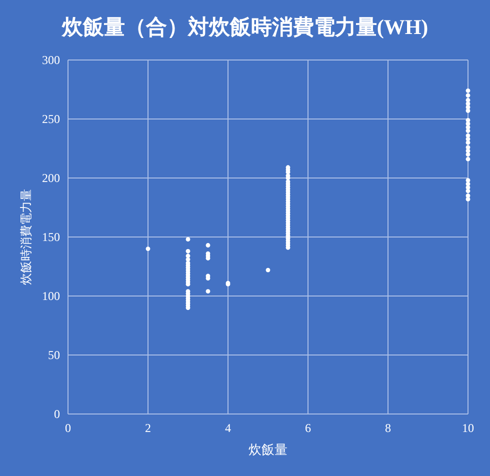 This screenshot has height=476, width=490. What do you see at coordinates (308, 428) in the screenshot?
I see `x-tick-label: 6` at bounding box center [308, 428].